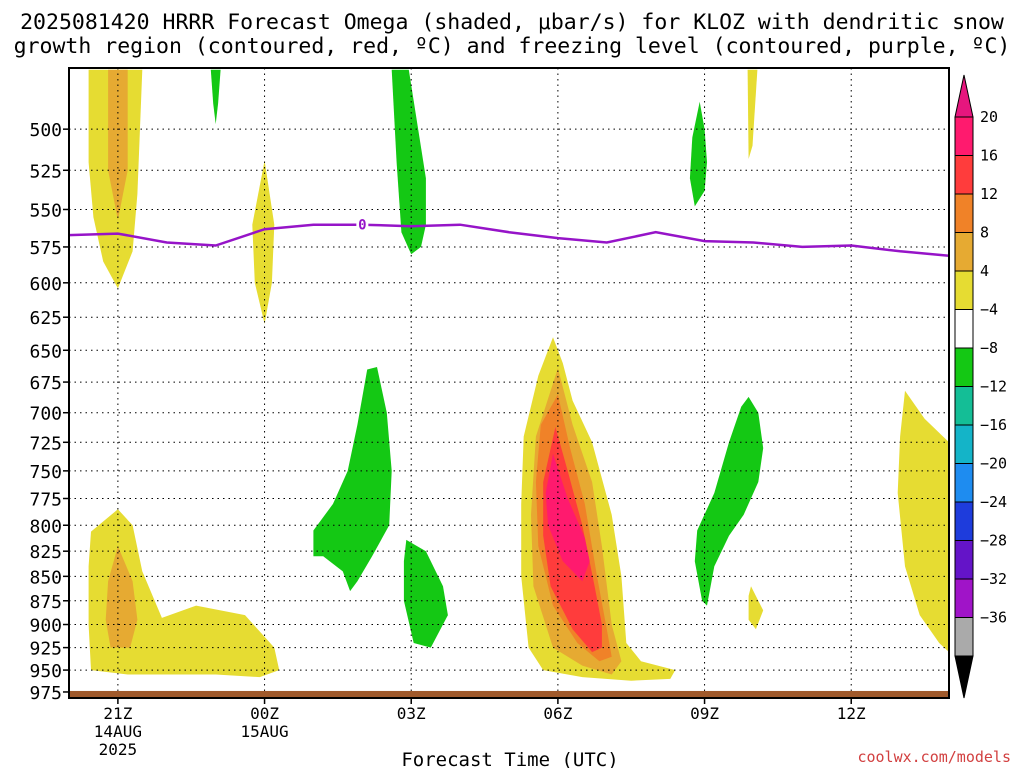  Describe the element at coordinates (45, 577) in the screenshot. I see `y-tick-label-850: 850` at that location.